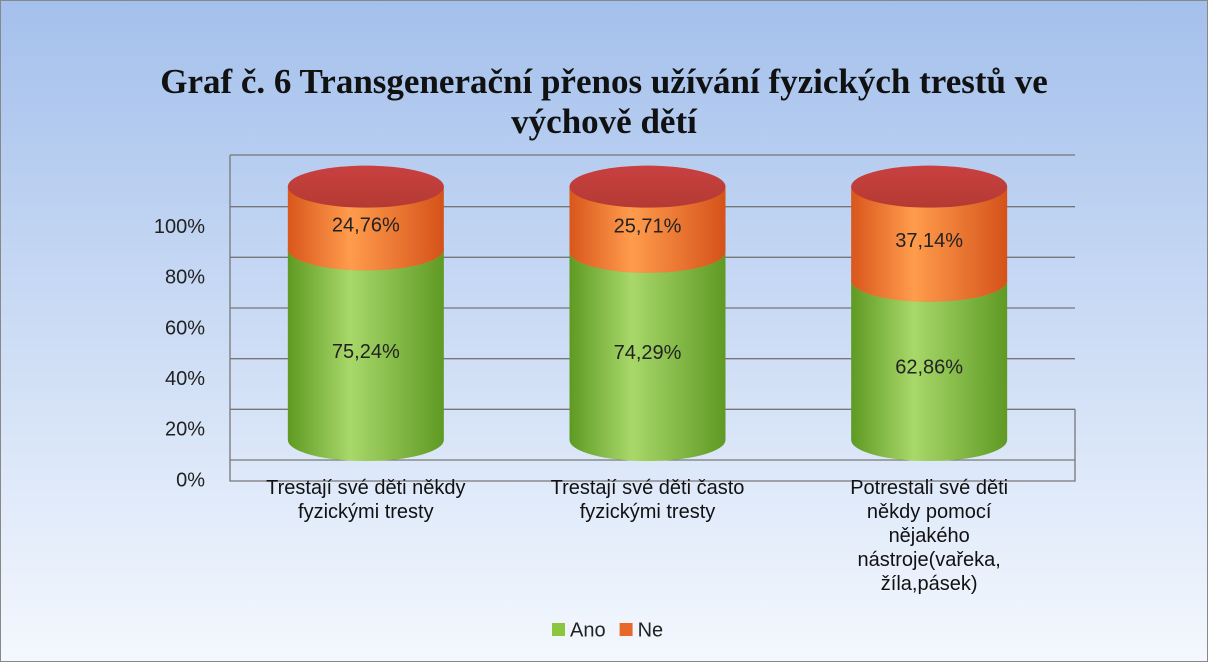 The width and height of the screenshot is (1208, 662). I want to click on y-tick-label: 40%, so click(185, 379).